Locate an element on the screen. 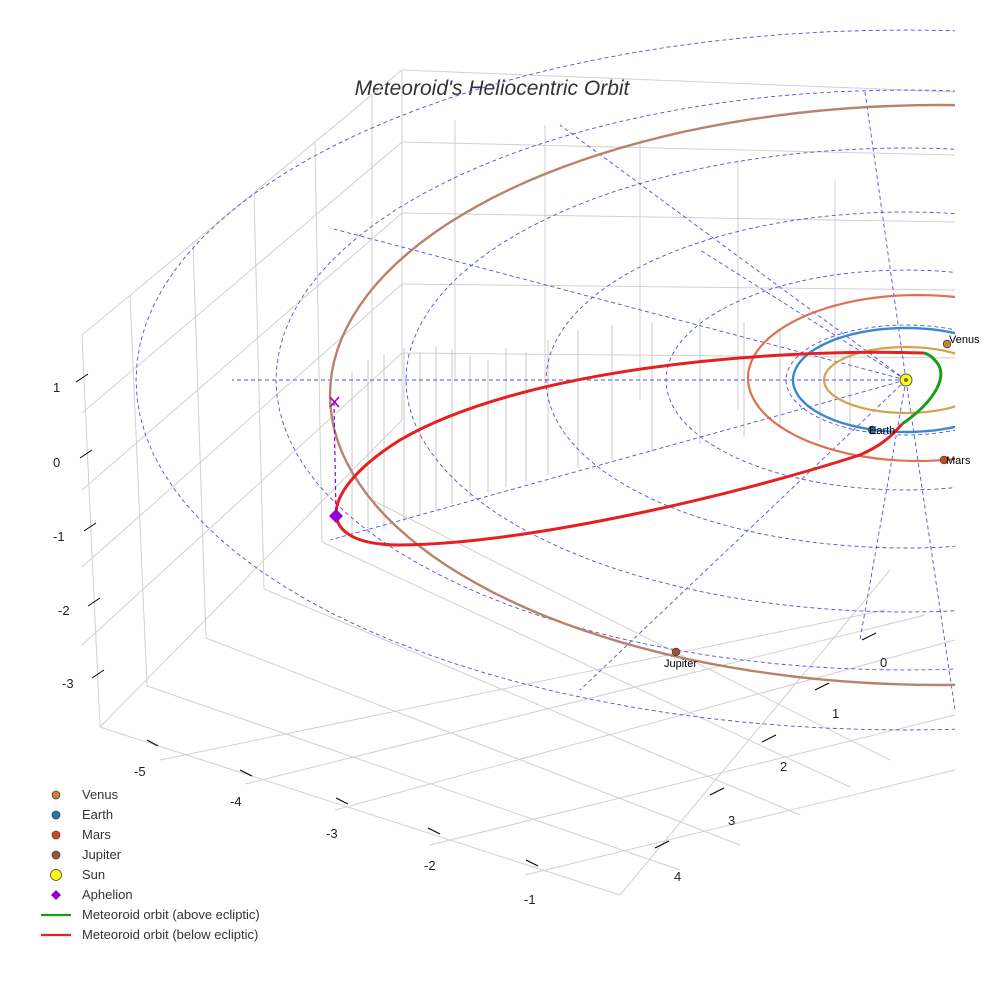  aphelion-projection-x is located at coordinates (334, 402).